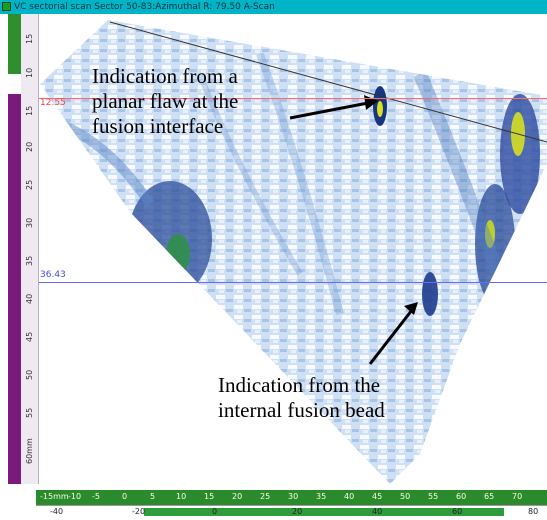 The image size is (547, 520). Describe the element at coordinates (125, 496) in the screenshot. I see `bottom-ruler-label: 0` at that location.